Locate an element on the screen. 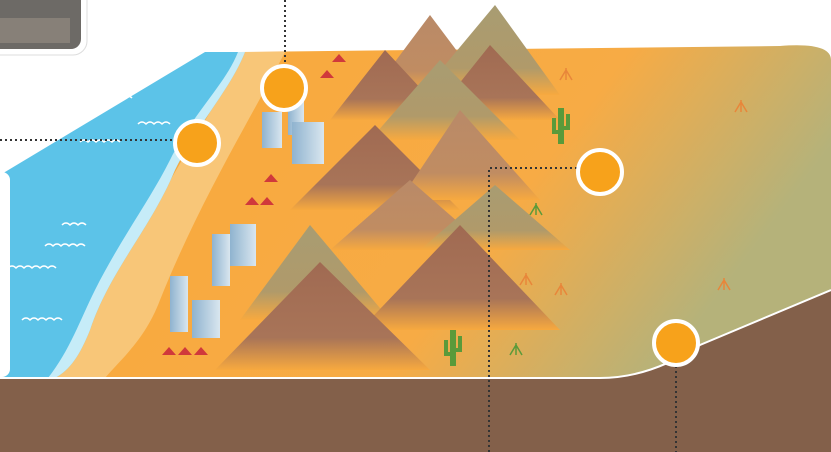 The height and width of the screenshot is (452, 831). side-panel is located at coordinates (5, 274).